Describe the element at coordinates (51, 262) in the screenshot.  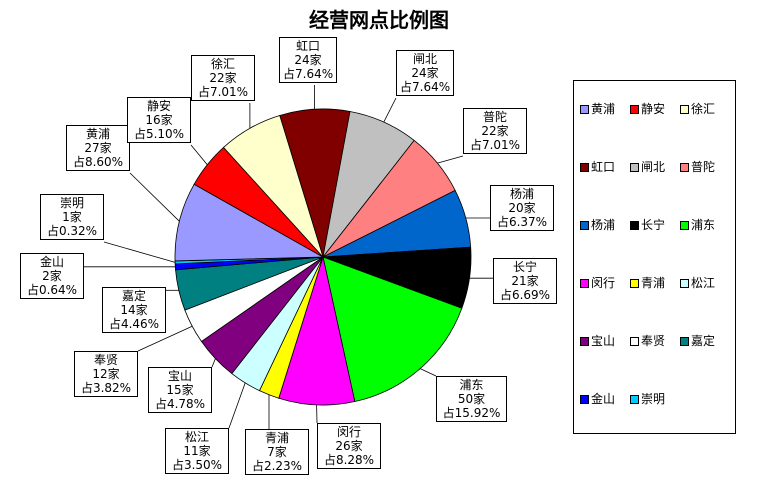
I see `slice-name: 金山` at that location.